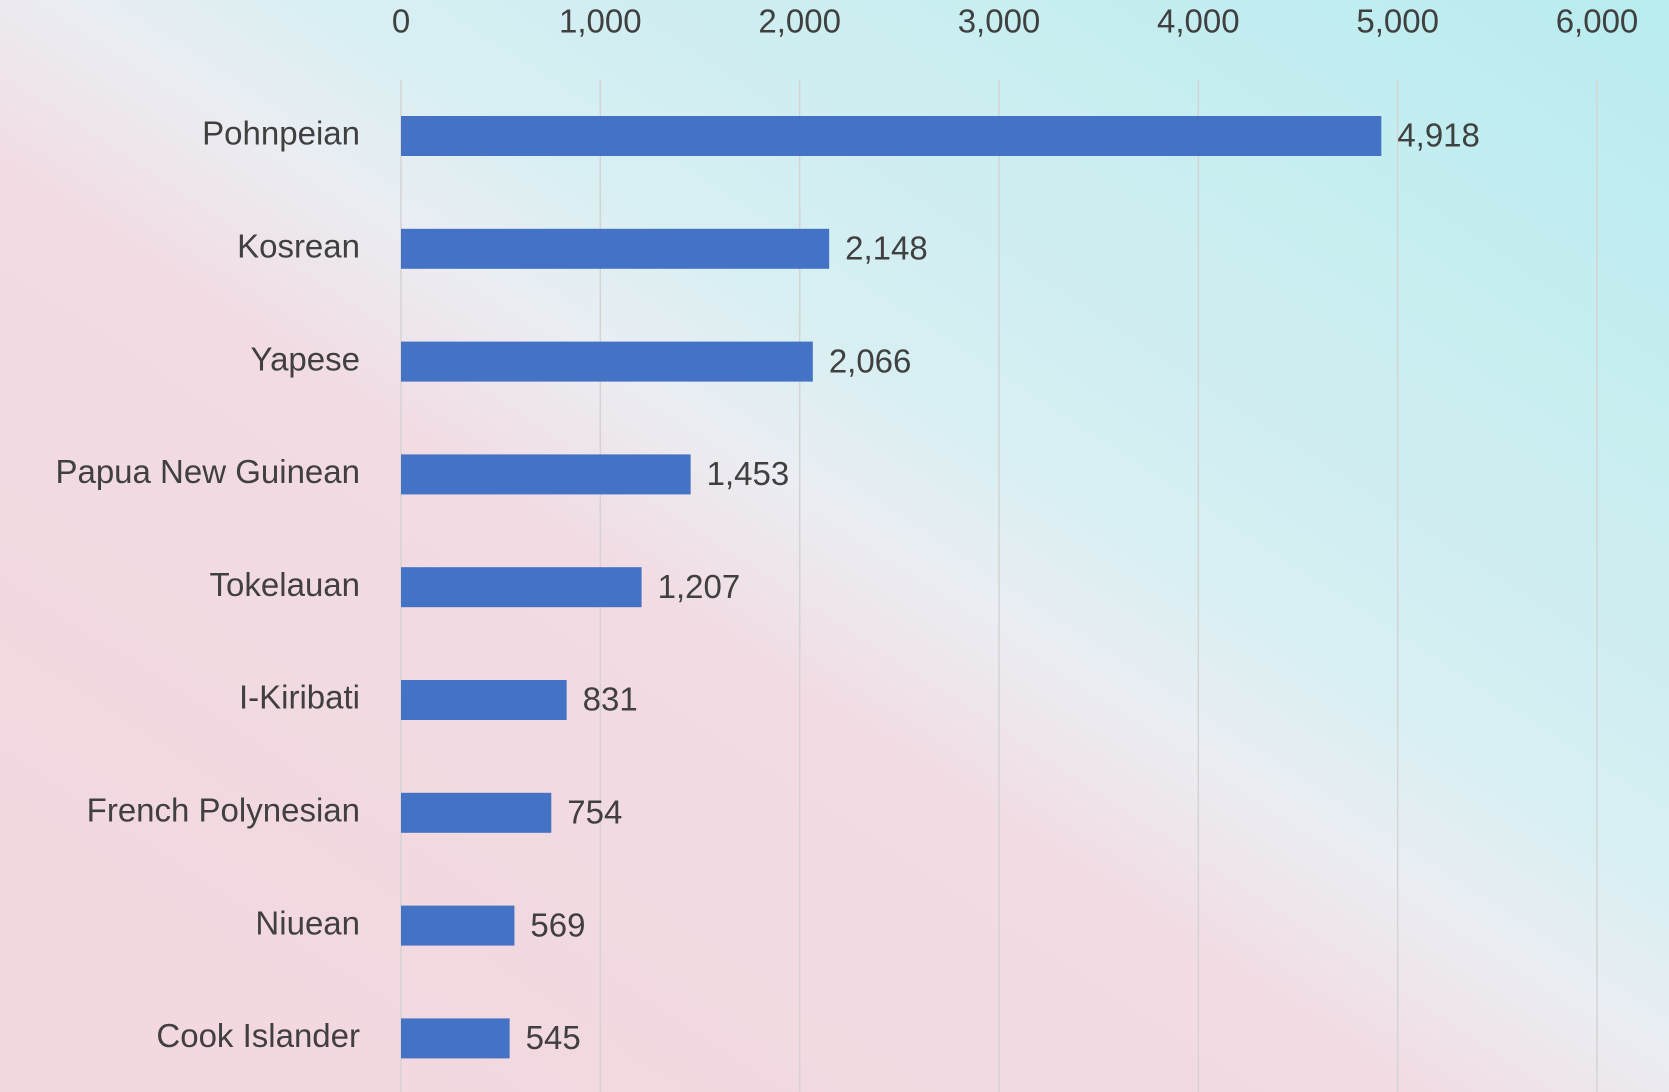 The height and width of the screenshot is (1092, 1669). I want to click on data-label: 4,918, so click(1438, 135).